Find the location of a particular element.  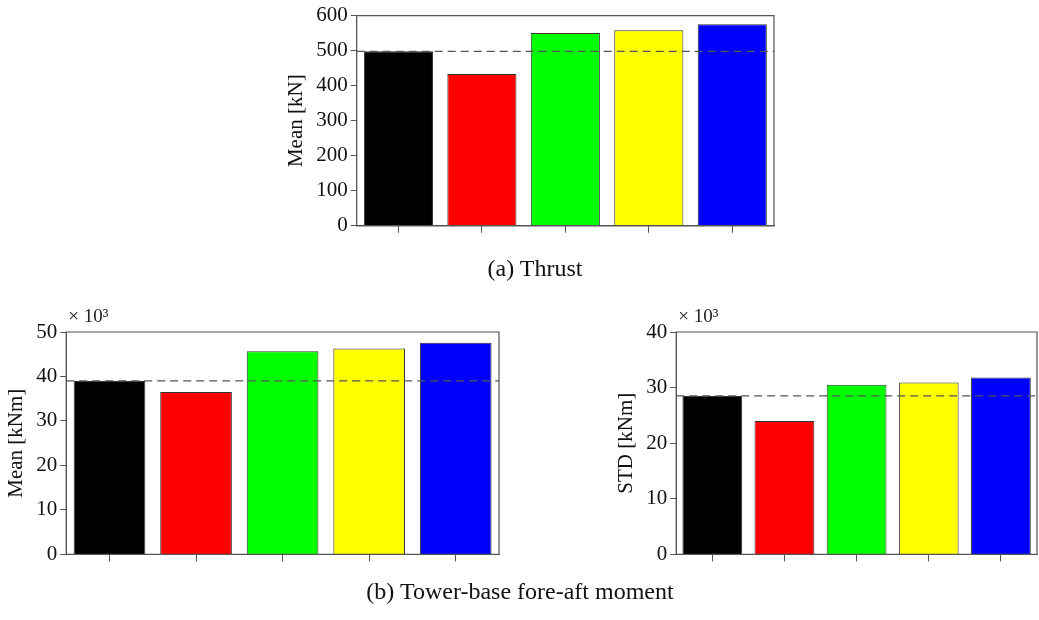

text: (a) Thrust is located at coordinates (535, 268).